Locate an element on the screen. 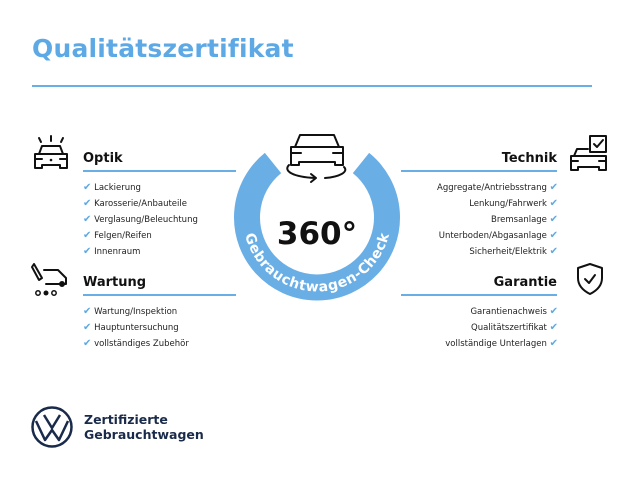 The image size is (640, 480). badge-ring is located at coordinates (317, 226).